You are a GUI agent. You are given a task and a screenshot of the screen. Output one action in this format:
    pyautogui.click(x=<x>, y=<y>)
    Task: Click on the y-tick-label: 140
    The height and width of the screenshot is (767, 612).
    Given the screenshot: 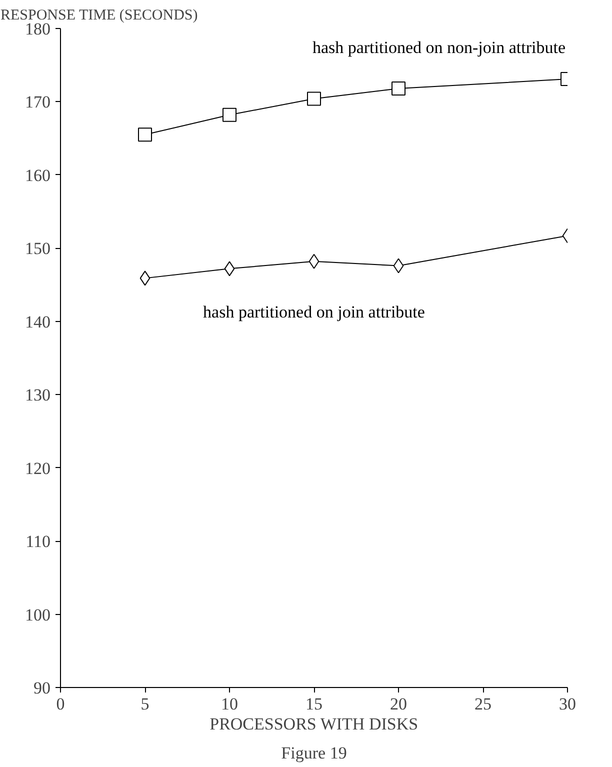 What is the action you would take?
    pyautogui.click(x=37, y=322)
    